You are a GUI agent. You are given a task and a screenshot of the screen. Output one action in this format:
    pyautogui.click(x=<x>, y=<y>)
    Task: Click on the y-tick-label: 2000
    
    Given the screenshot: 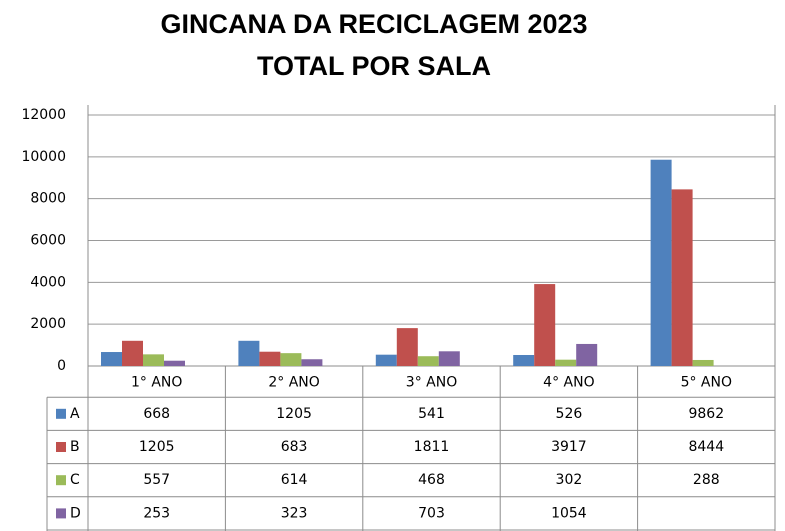 What is the action you would take?
    pyautogui.click(x=48, y=324)
    